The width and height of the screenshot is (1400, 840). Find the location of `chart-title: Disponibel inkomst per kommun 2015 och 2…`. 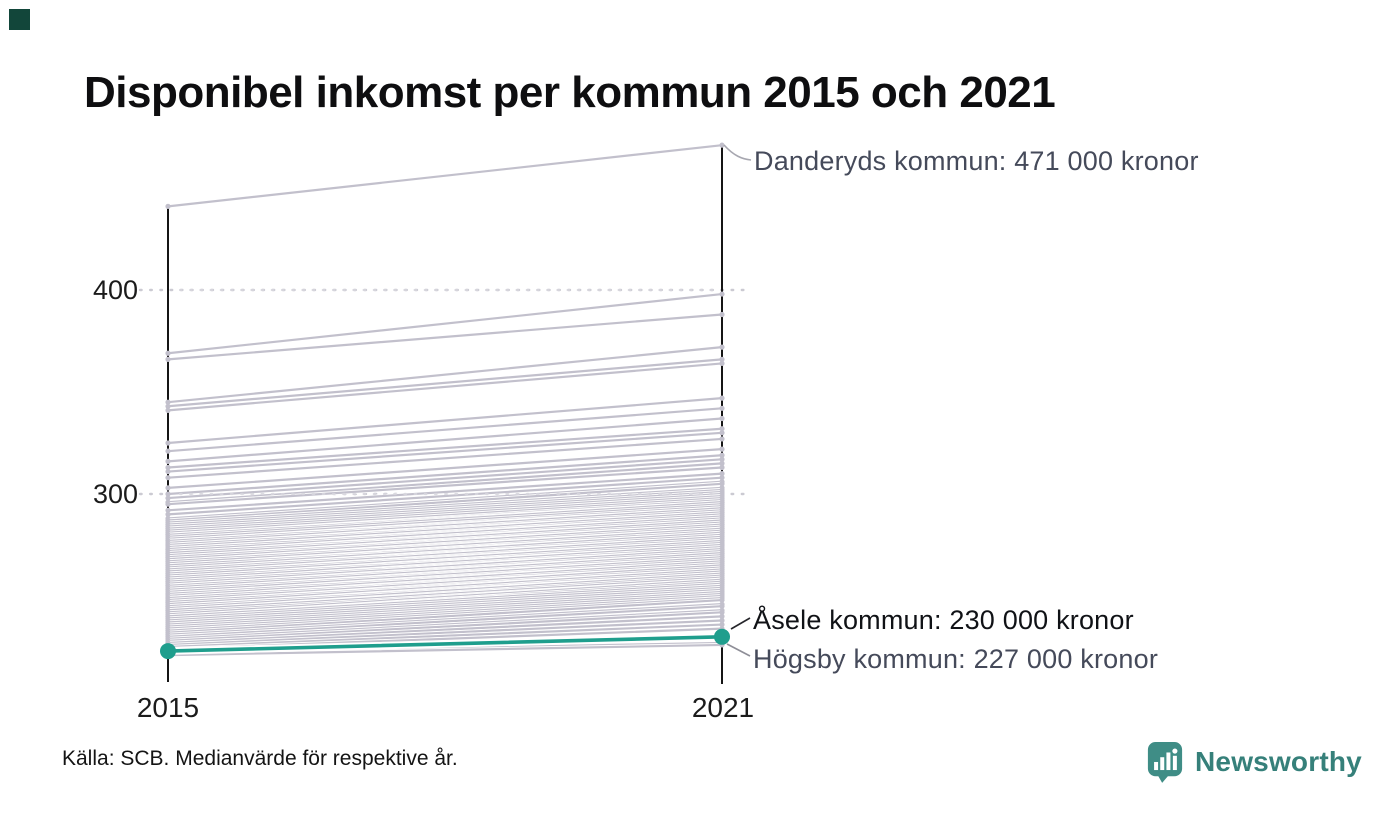

chart-title: Disponibel inkomst per kommun 2015 och 2… is located at coordinates (570, 92).